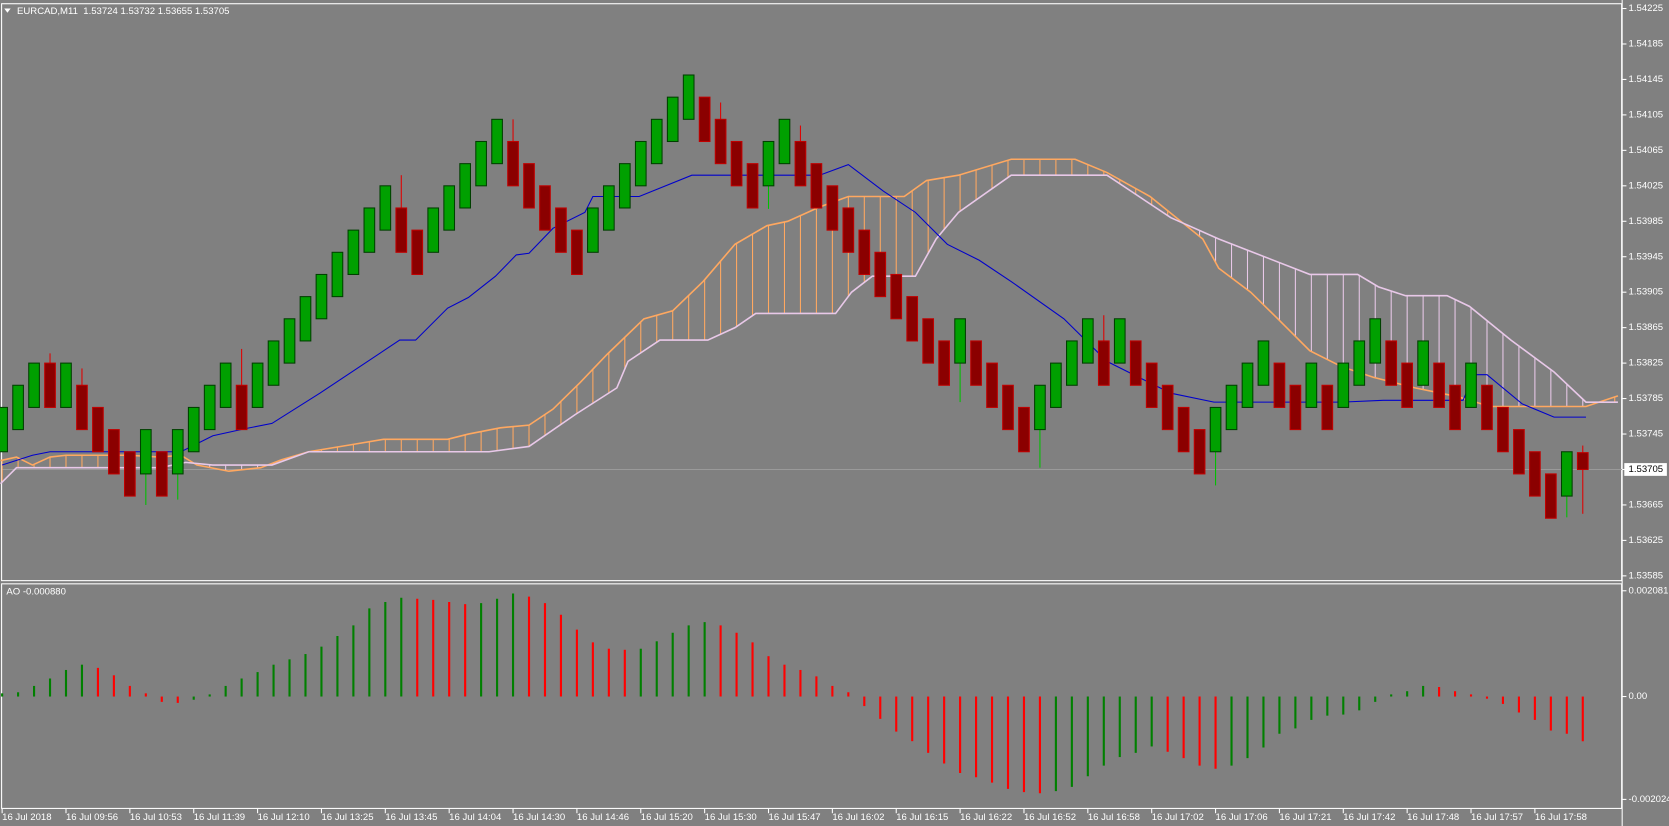 The height and width of the screenshot is (826, 1669). Describe the element at coordinates (1050, 817) in the screenshot. I see `x-tick-label: 16 Jul 16:52` at that location.